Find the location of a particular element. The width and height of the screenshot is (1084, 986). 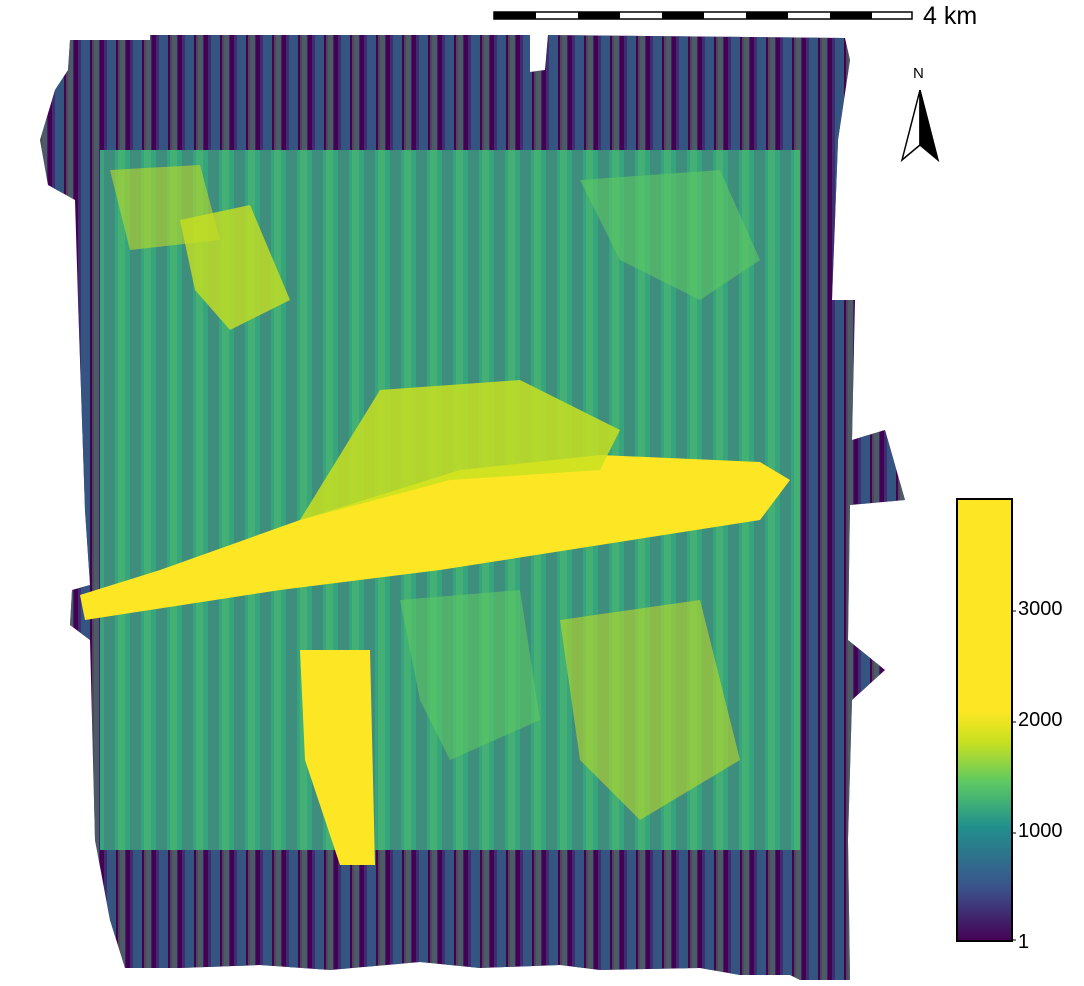

colorbar-tick-1: 1 is located at coordinates (1024, 942).